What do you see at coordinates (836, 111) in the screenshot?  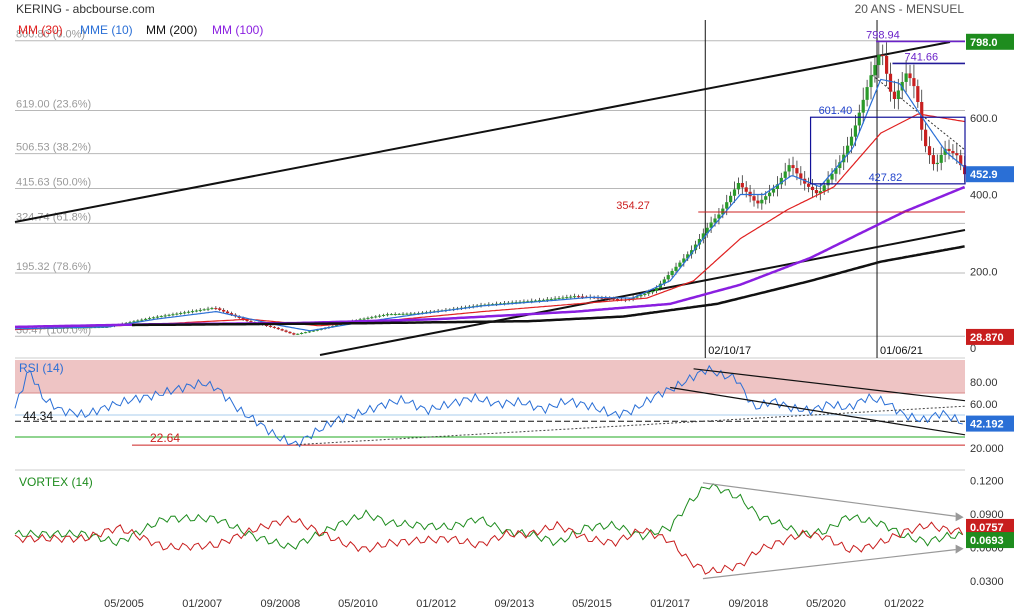 I see `box-top-label: 601.40` at bounding box center [836, 111].